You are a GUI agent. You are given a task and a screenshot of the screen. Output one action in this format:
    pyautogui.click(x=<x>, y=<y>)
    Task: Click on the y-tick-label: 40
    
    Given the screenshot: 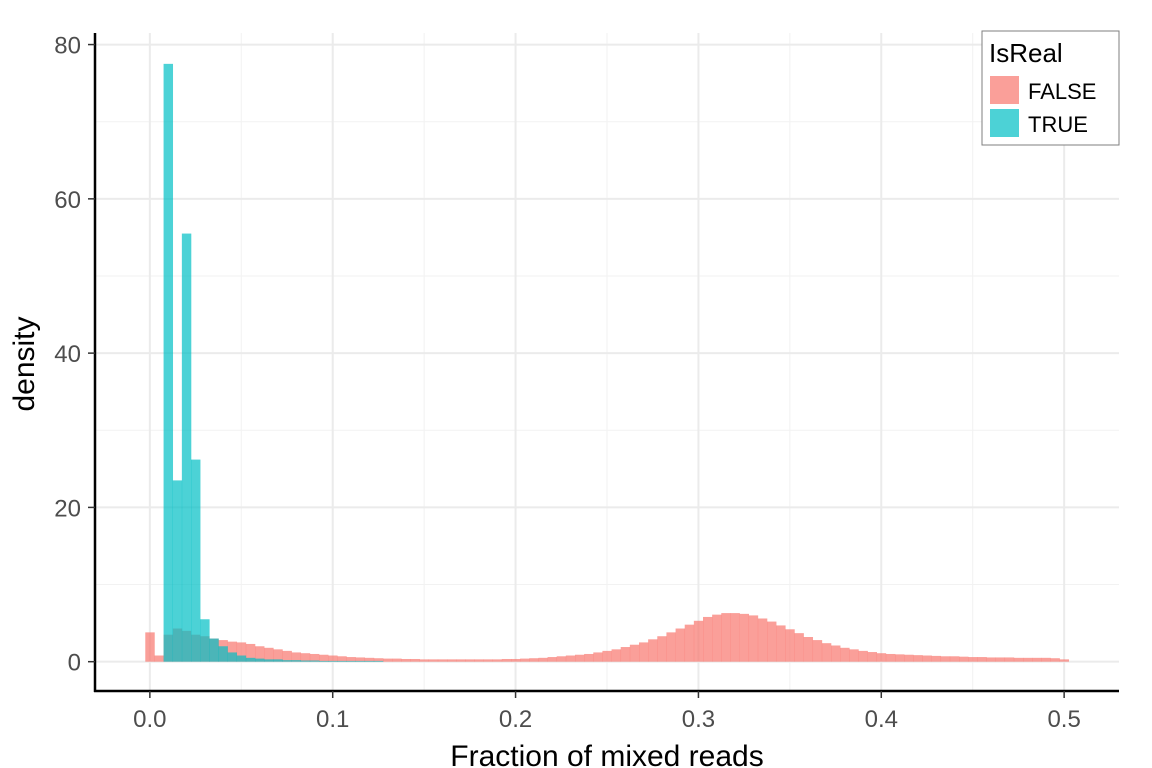 What is the action you would take?
    pyautogui.click(x=67, y=354)
    